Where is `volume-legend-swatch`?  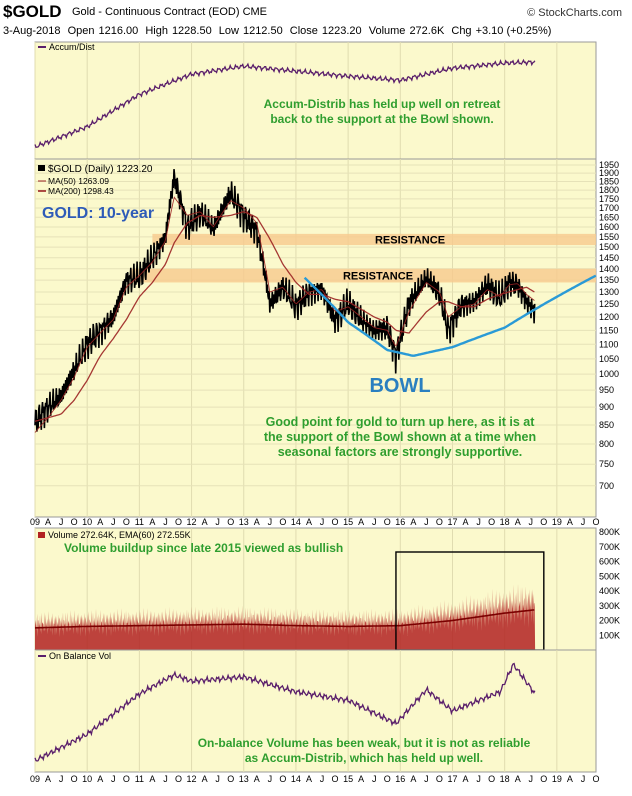
volume-legend-swatch is located at coordinates (41, 535).